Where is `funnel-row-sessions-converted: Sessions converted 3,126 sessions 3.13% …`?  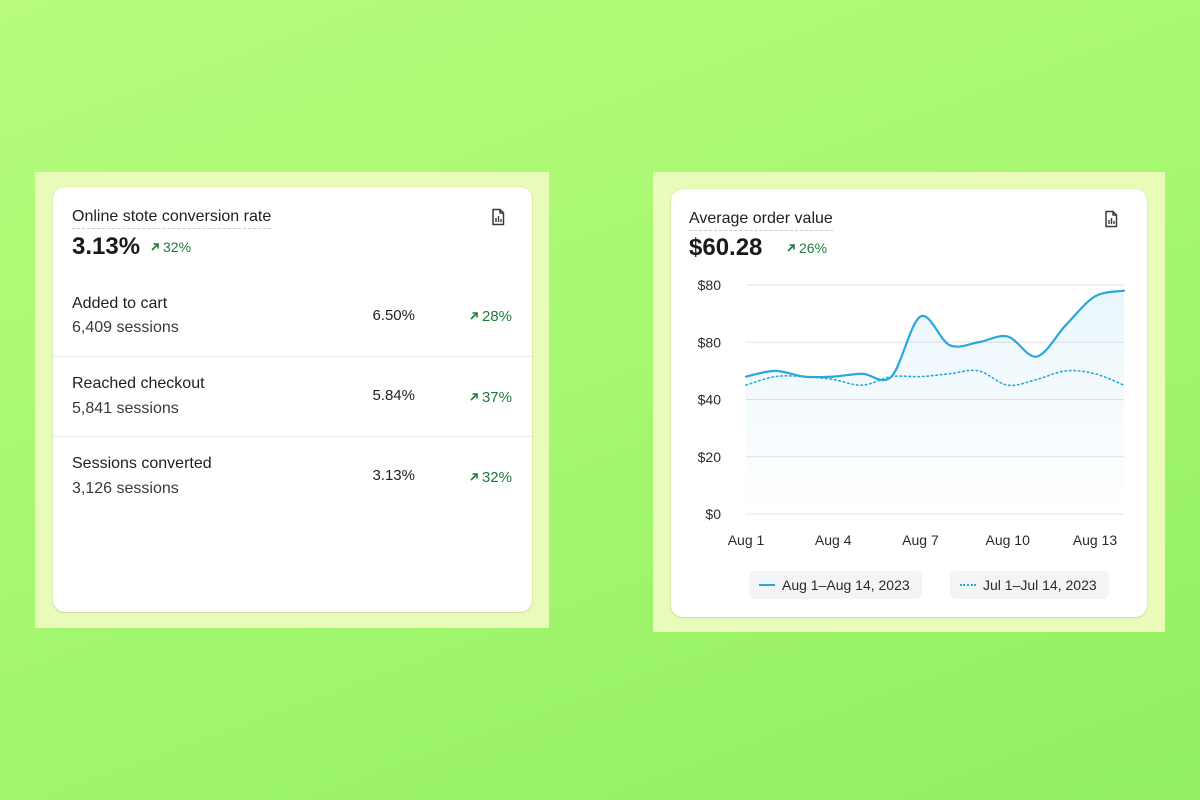
funnel-row-sessions-converted: Sessions converted 3,126 sessions 3.13% … is located at coordinates (292, 476).